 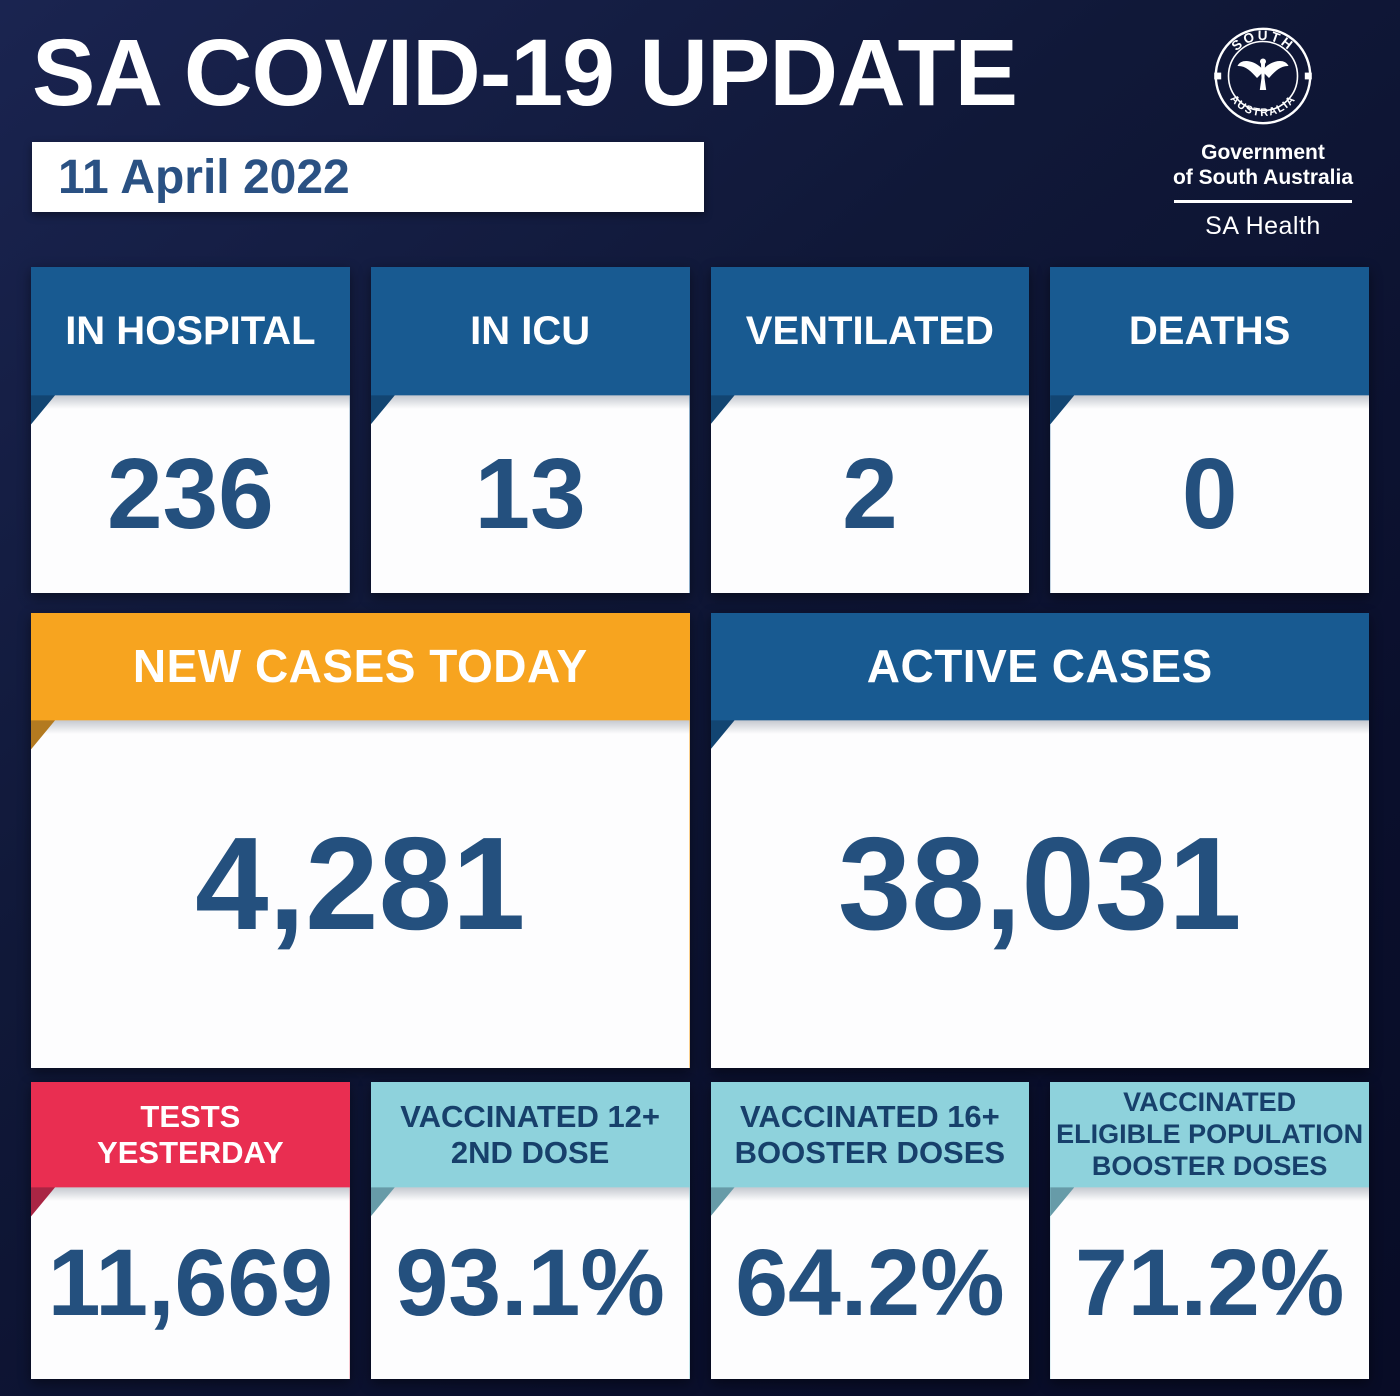 I want to click on stat-card-vaccinated-16-plus-booster: VACCINATED 16+ BOOSTER DOSES 64.2%, so click(x=870, y=1231).